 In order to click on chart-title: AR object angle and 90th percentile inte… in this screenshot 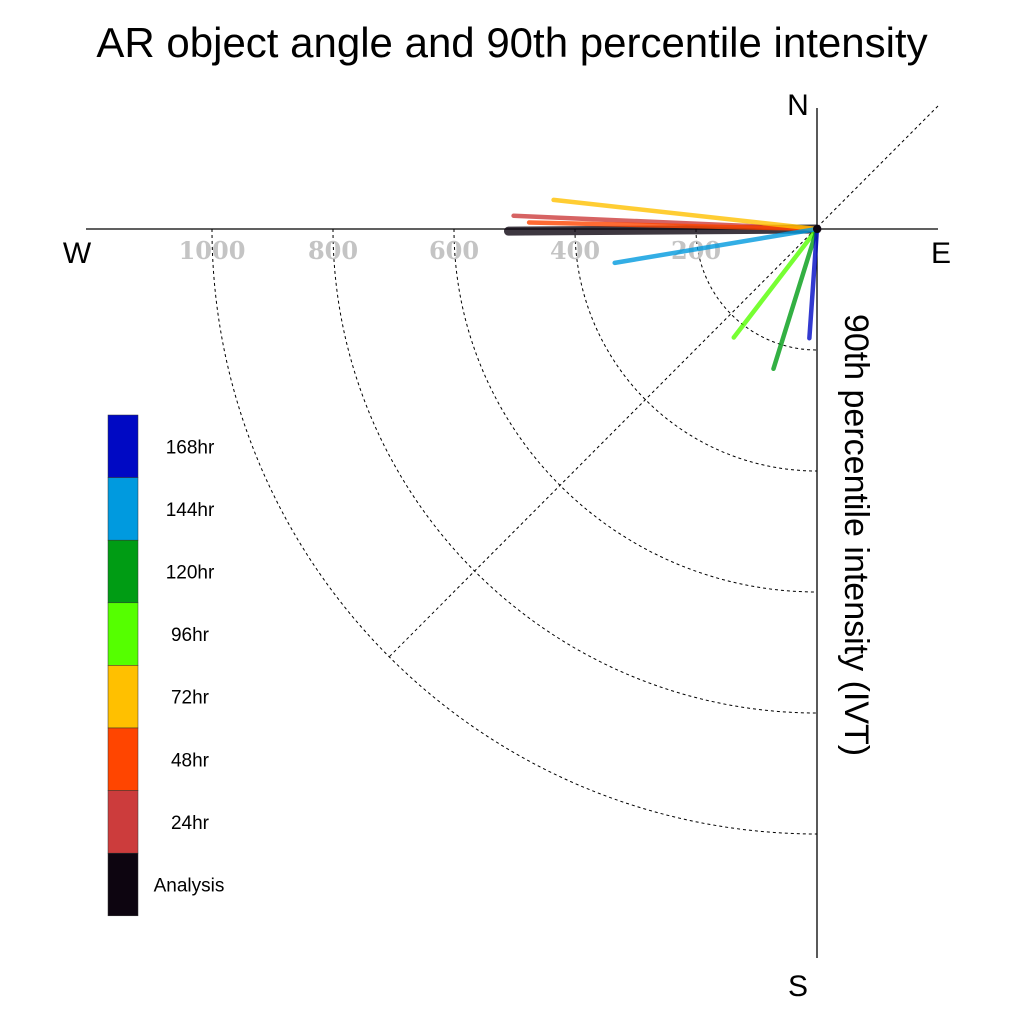, I will do `click(511, 42)`.